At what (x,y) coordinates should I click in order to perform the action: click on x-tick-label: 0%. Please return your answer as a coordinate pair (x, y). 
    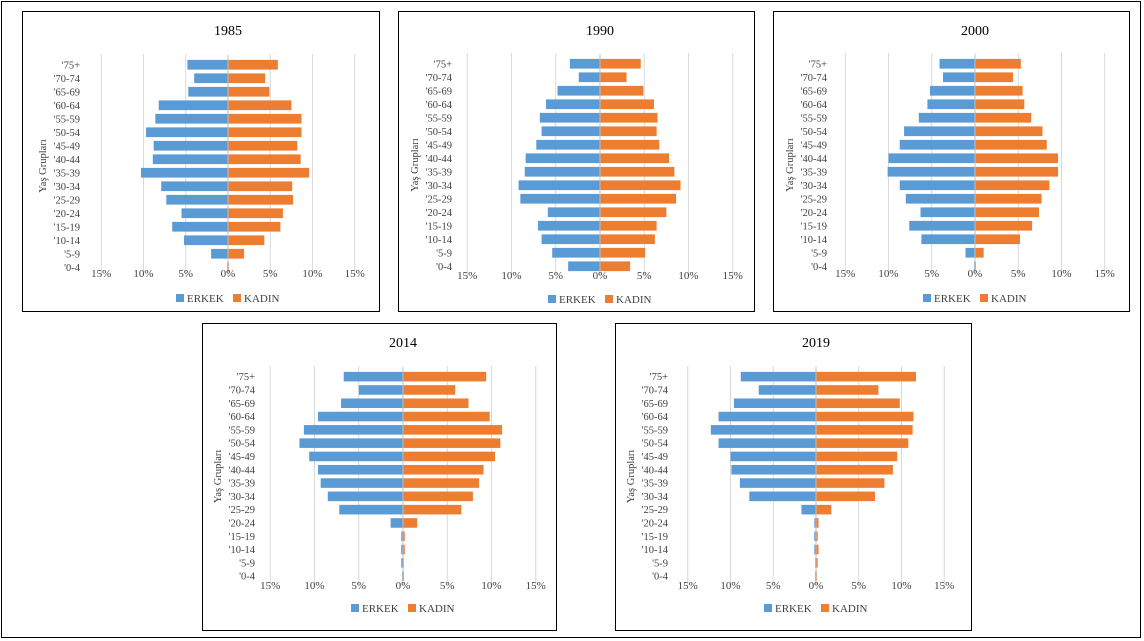
    Looking at the image, I should click on (403, 586).